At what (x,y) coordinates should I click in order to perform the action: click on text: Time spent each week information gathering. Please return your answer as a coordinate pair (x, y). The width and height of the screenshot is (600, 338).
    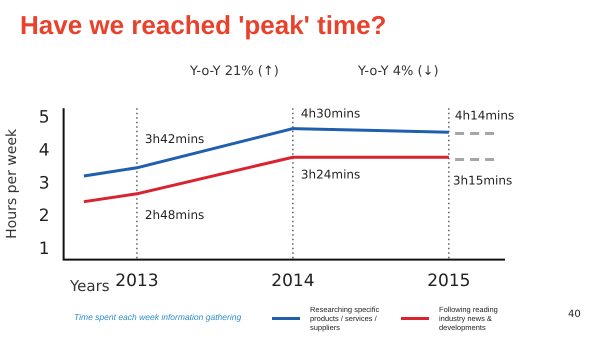
    Looking at the image, I should click on (158, 317).